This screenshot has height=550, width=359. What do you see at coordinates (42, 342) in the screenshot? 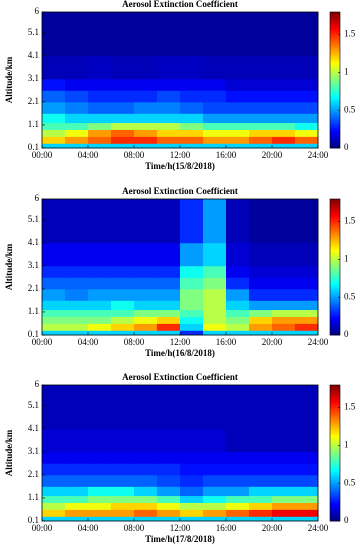
I see `x-tick-label: 00:00` at bounding box center [42, 342].